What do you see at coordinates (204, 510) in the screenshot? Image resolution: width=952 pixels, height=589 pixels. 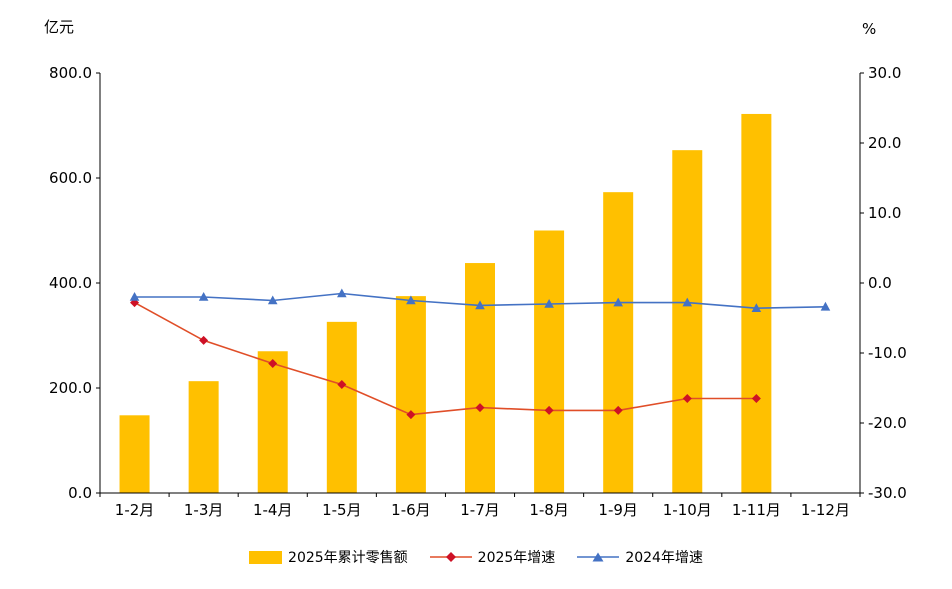 I see `svg-text: 1-3月` at bounding box center [204, 510].